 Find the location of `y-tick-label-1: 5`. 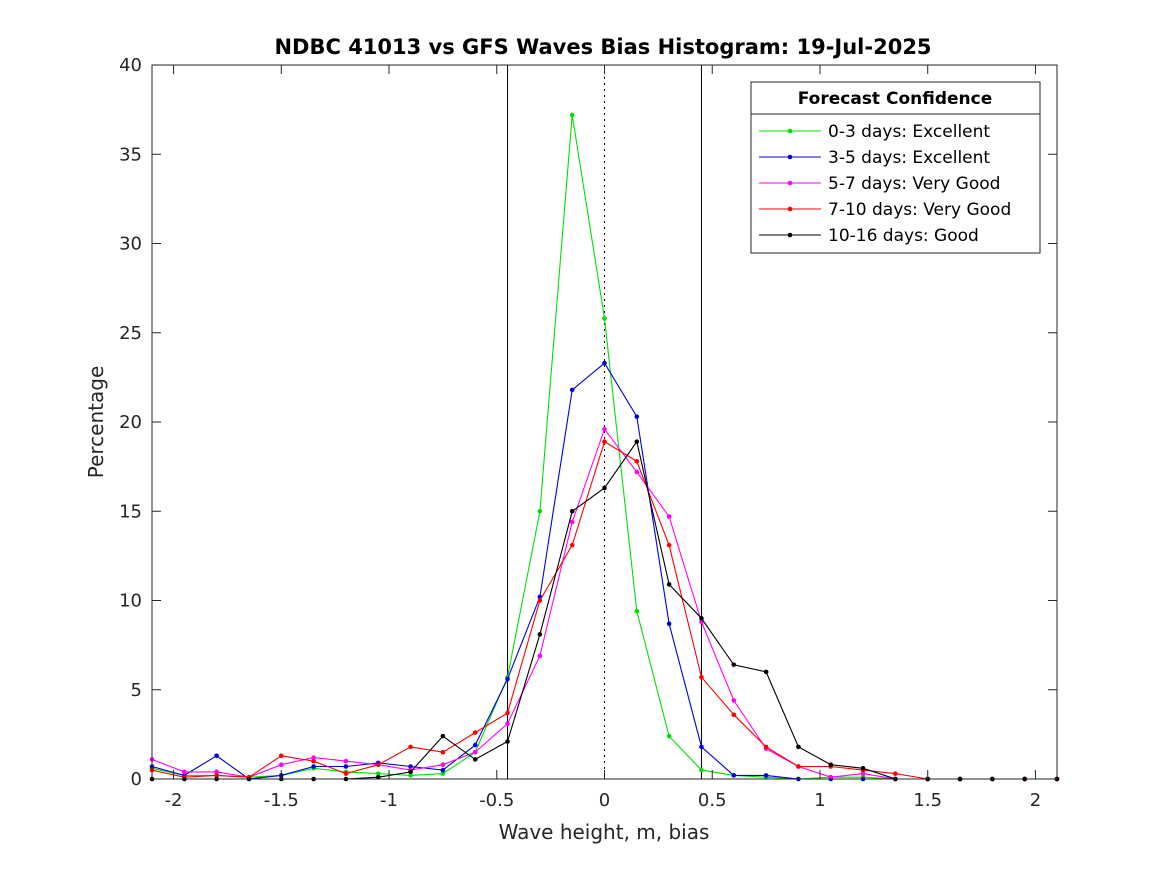

y-tick-label-1: 5 is located at coordinates (136, 690).